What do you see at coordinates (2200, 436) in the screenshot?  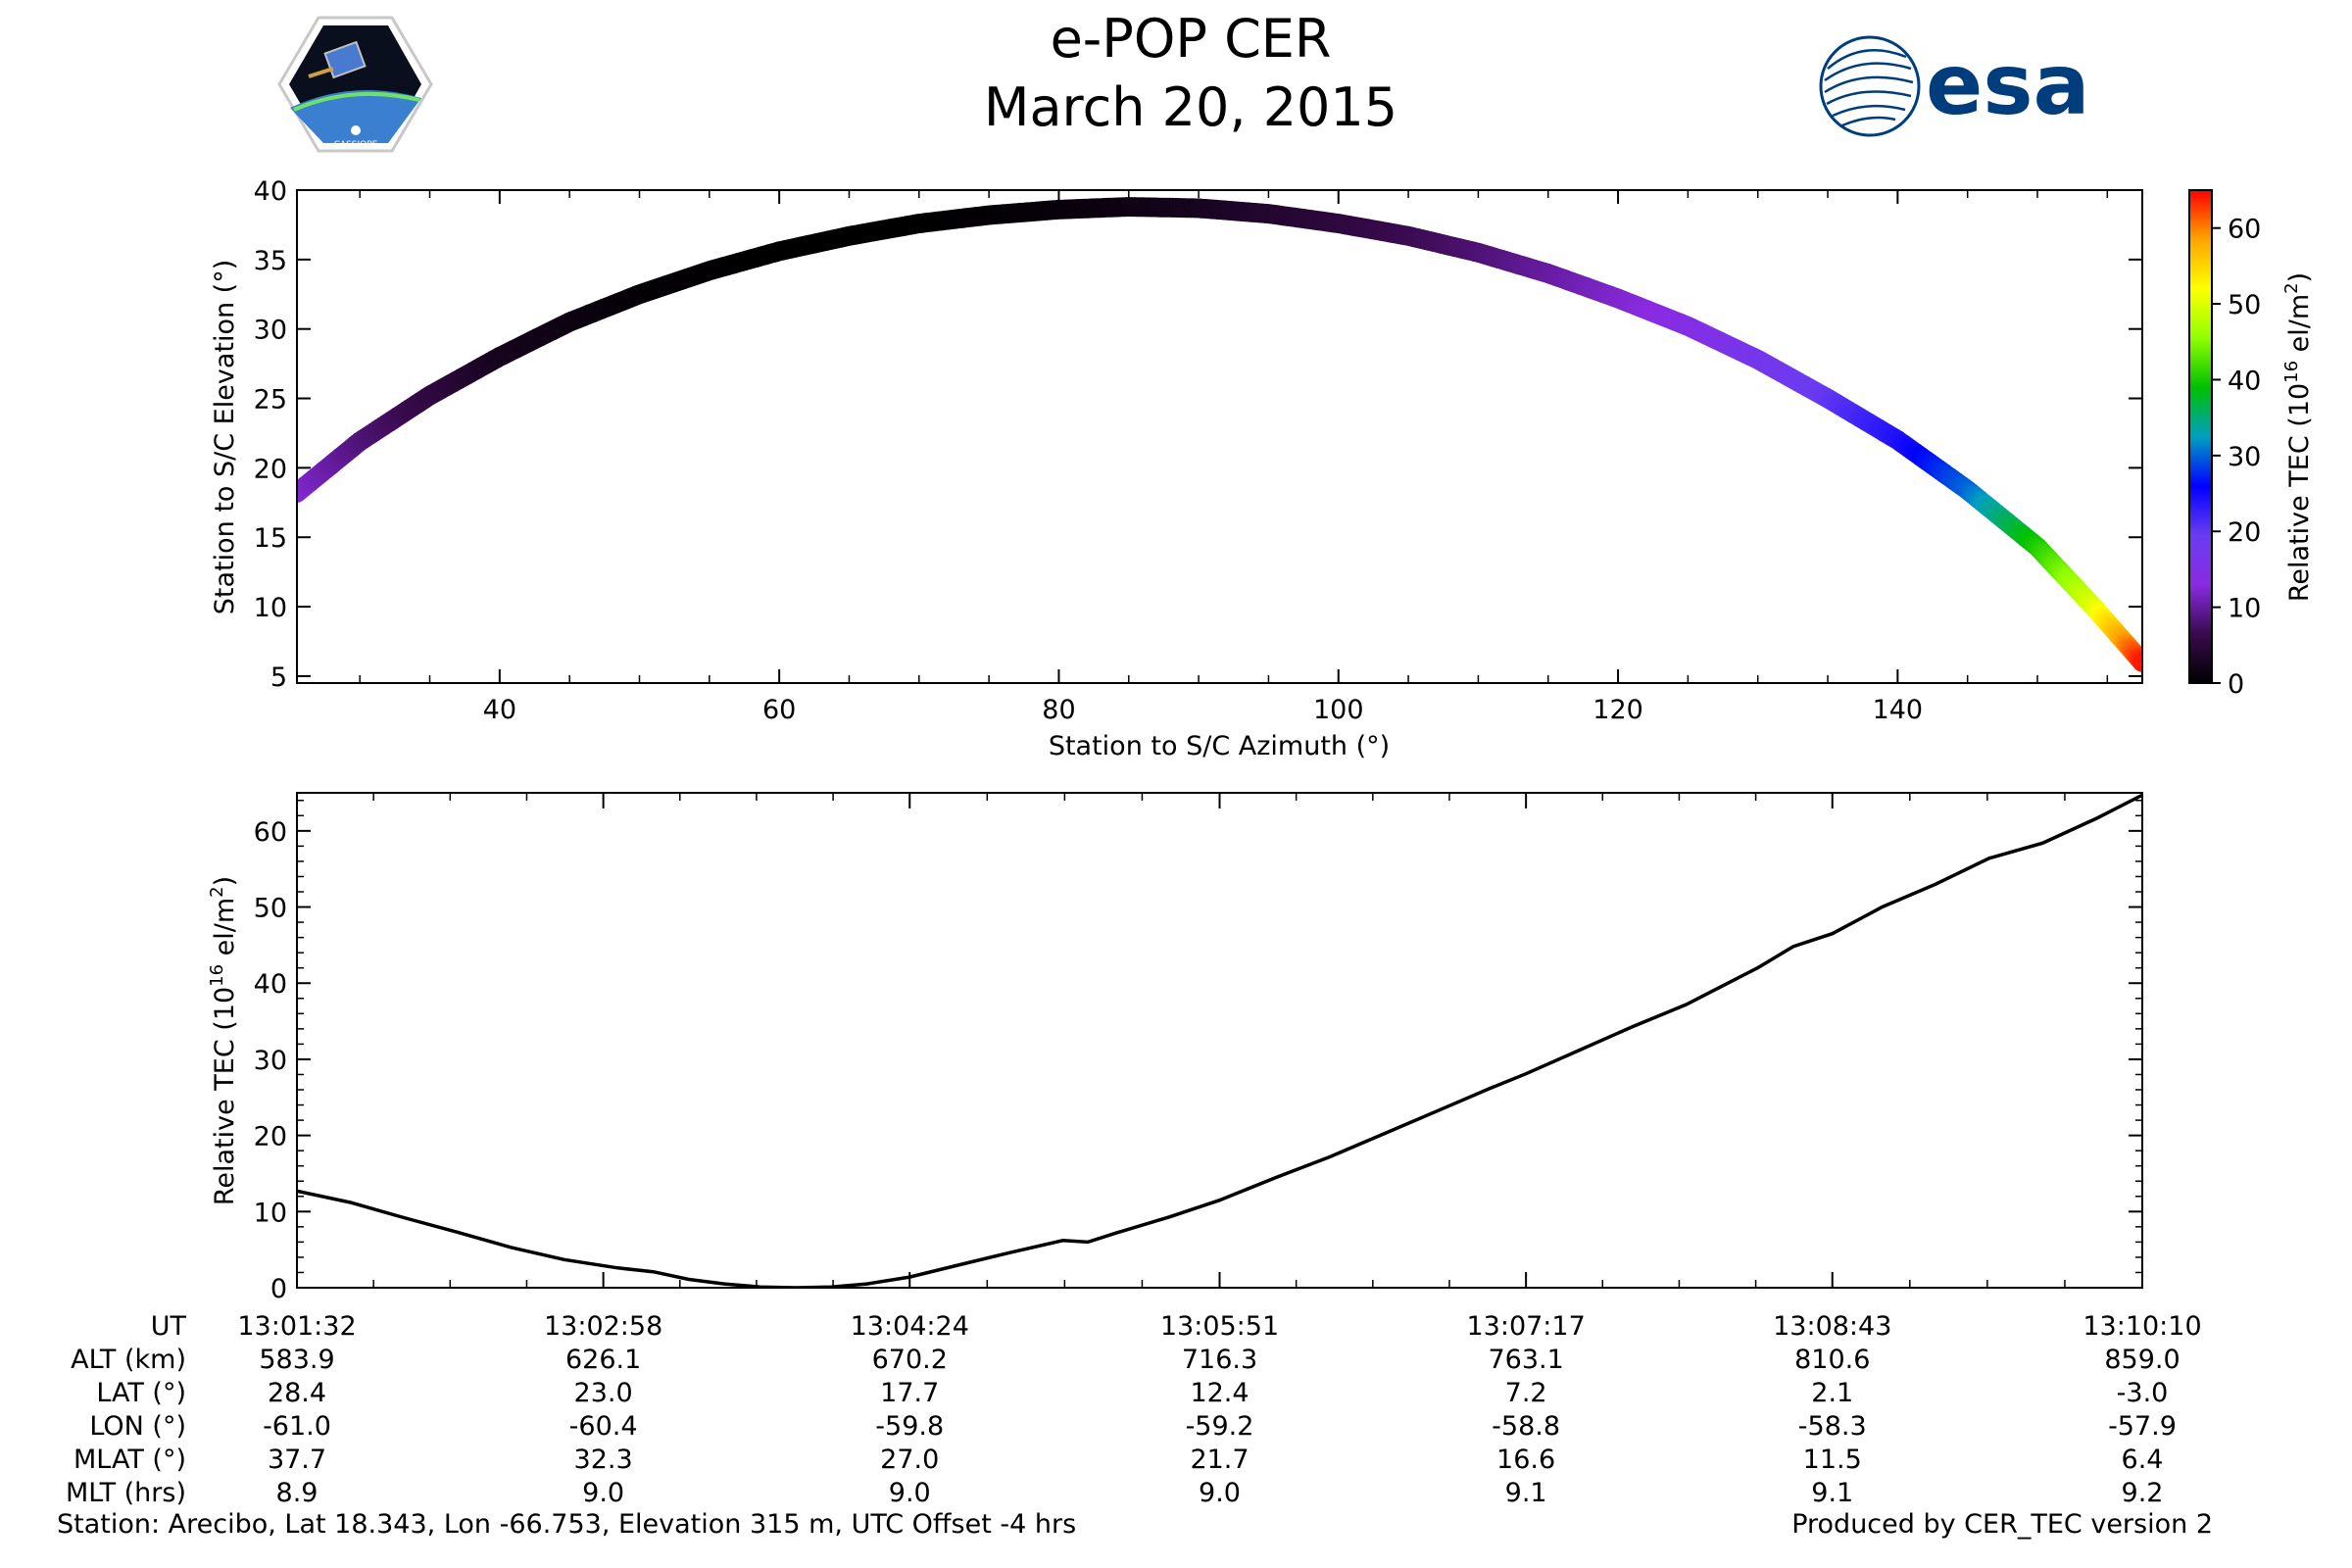 I see `colorbar-gradient` at bounding box center [2200, 436].